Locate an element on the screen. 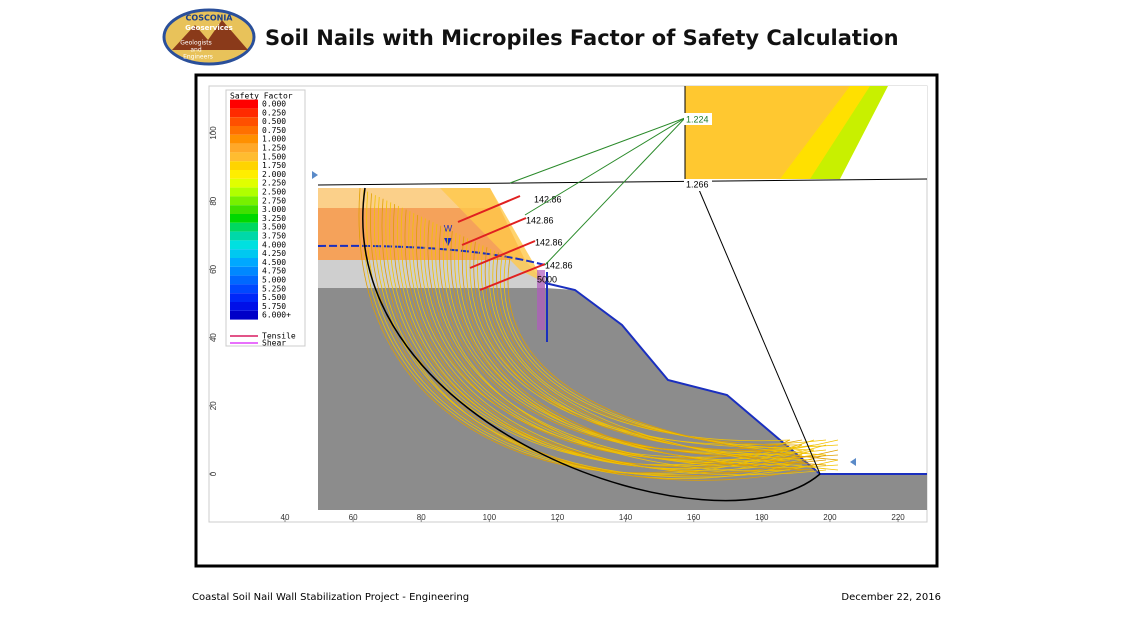 Image resolution: width=1134 pixels, height=642 pixels. legend-label: 1.250 is located at coordinates (274, 148).